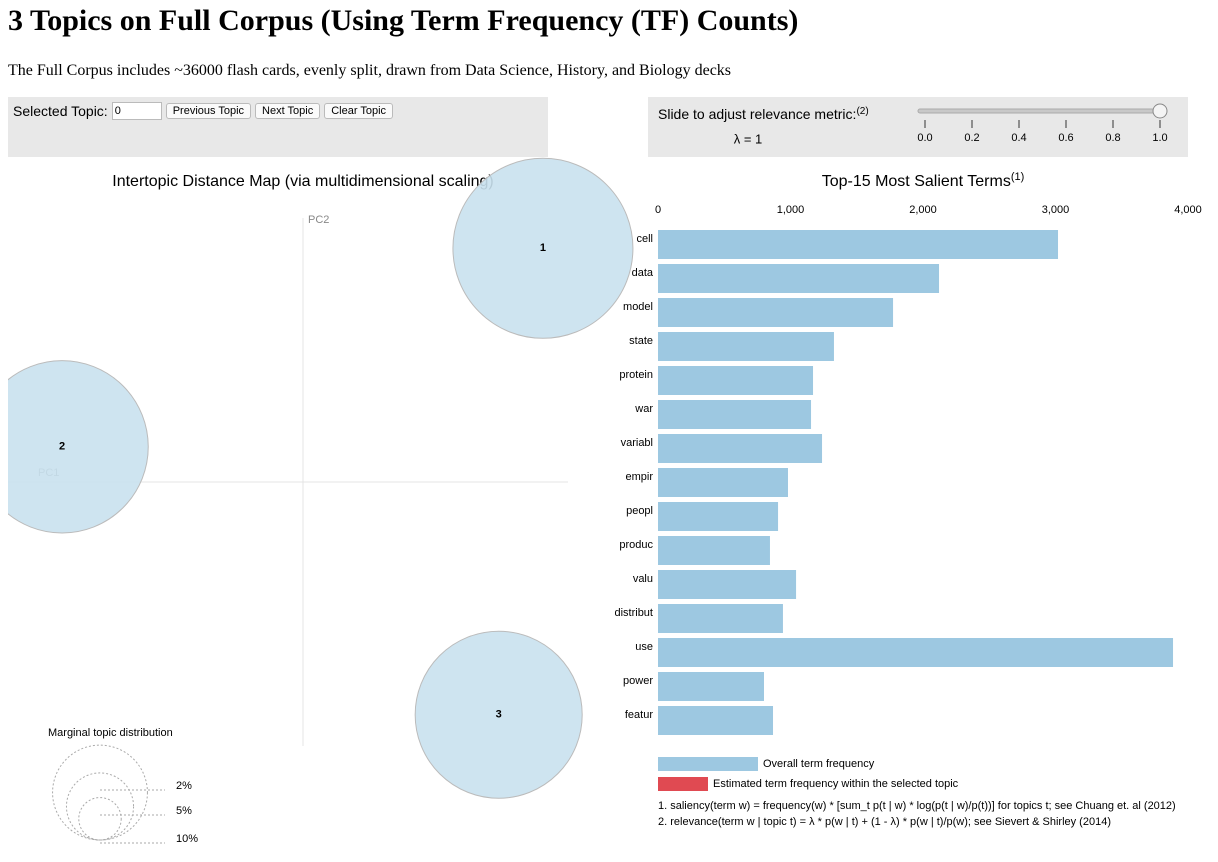  What do you see at coordinates (791, 210) in the screenshot?
I see `x-tick-label: 1,000` at bounding box center [791, 210].